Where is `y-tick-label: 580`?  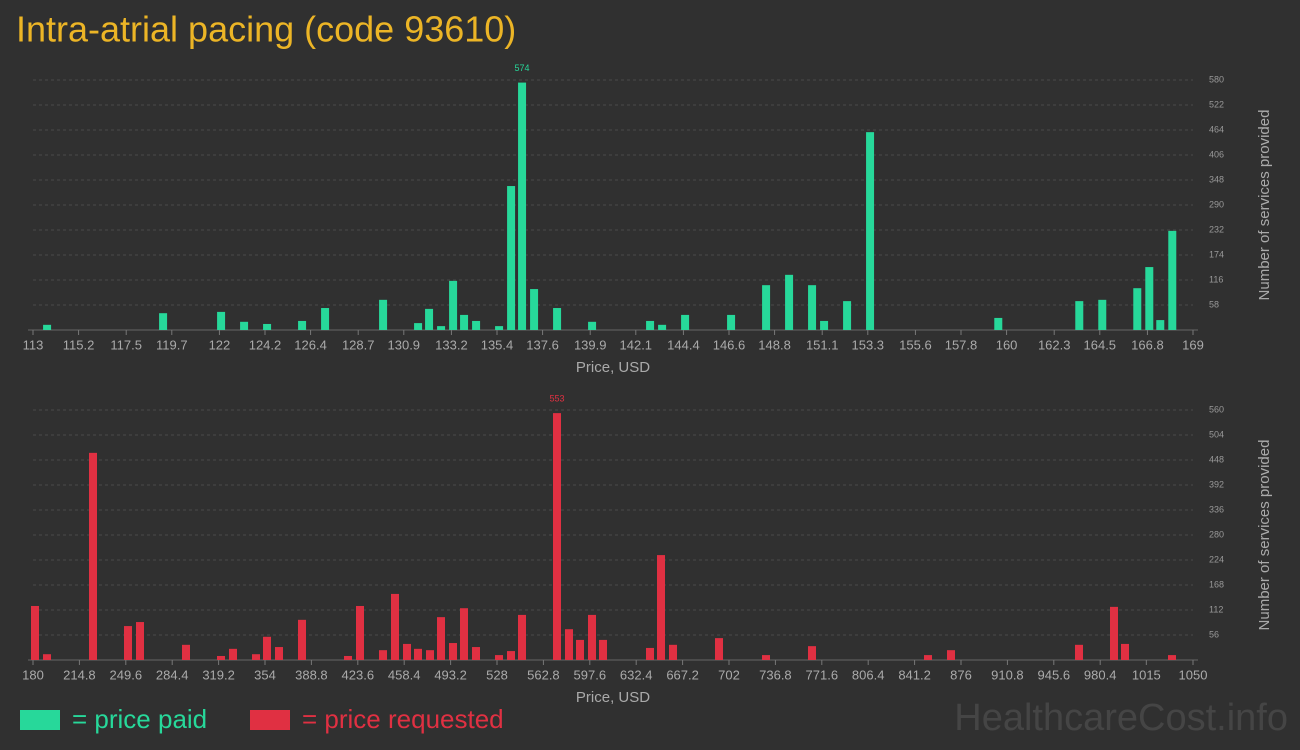 y-tick-label: 580 is located at coordinates (1216, 79).